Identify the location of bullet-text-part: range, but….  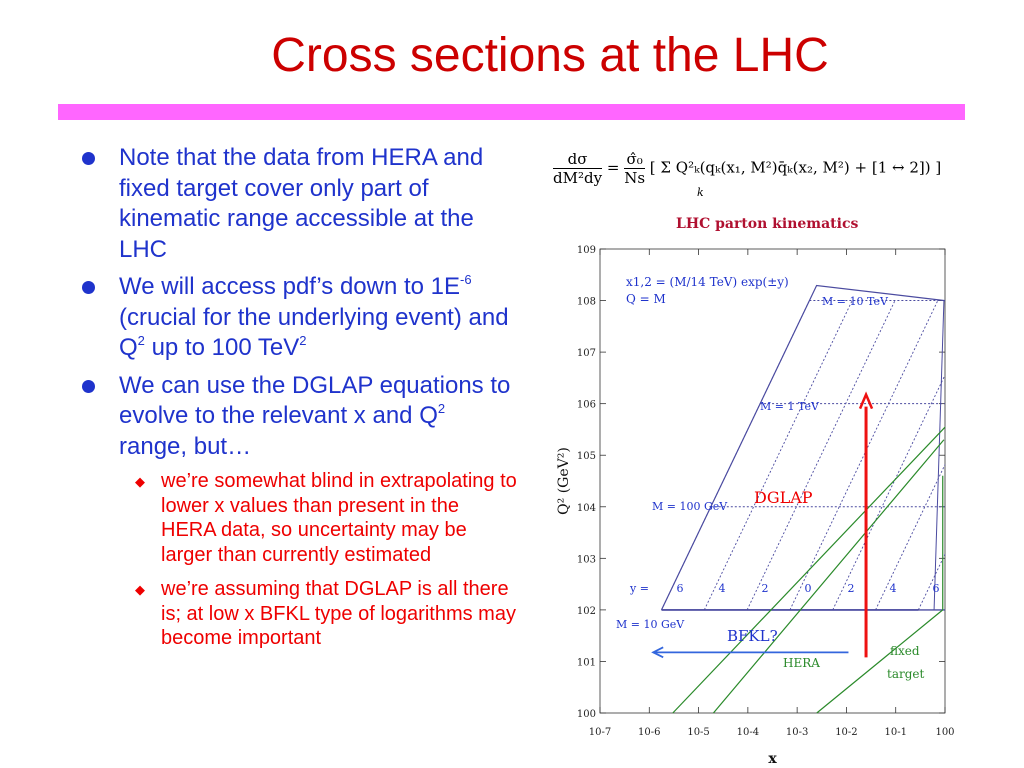
(185, 446).